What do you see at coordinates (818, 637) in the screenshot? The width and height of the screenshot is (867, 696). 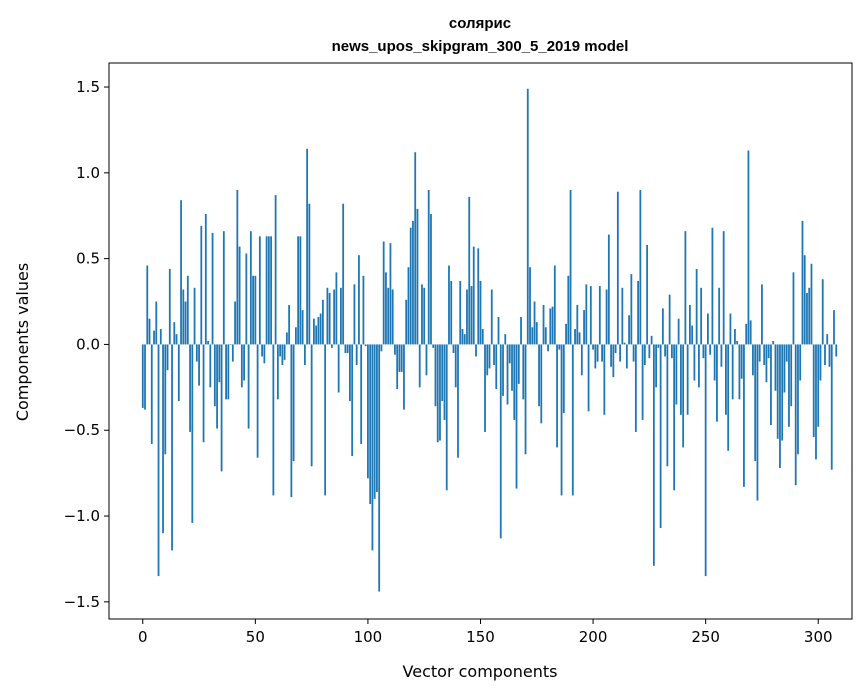 I see `x-tick-label: 300` at bounding box center [818, 637].